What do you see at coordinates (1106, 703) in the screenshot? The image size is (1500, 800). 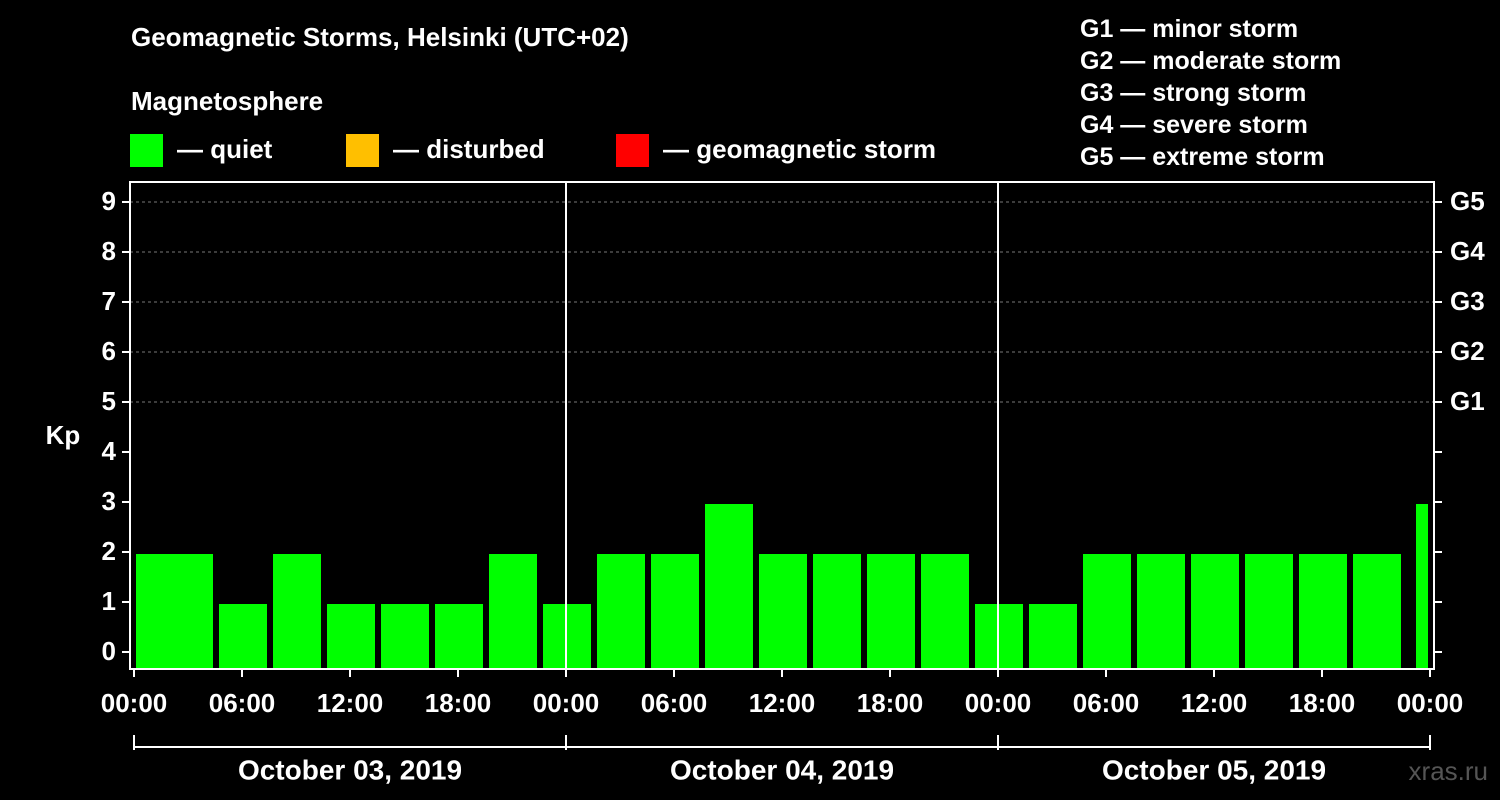 I see `x-tick-label-9: 06:00` at bounding box center [1106, 703].